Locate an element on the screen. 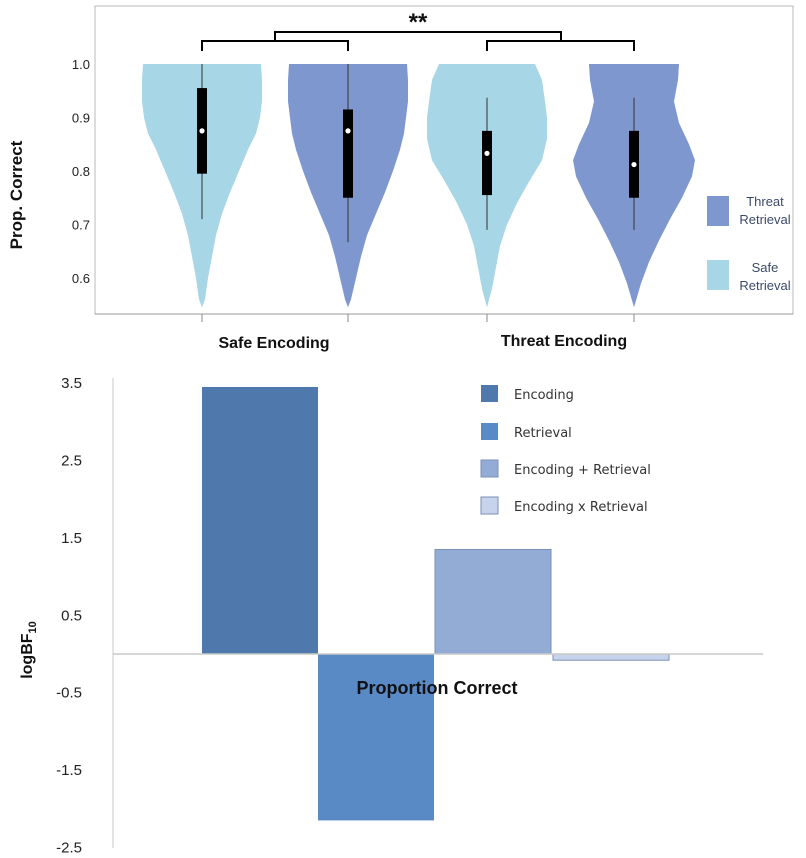  legend-label-encoding-retrieval: Encoding + Retrieval is located at coordinates (582, 470).